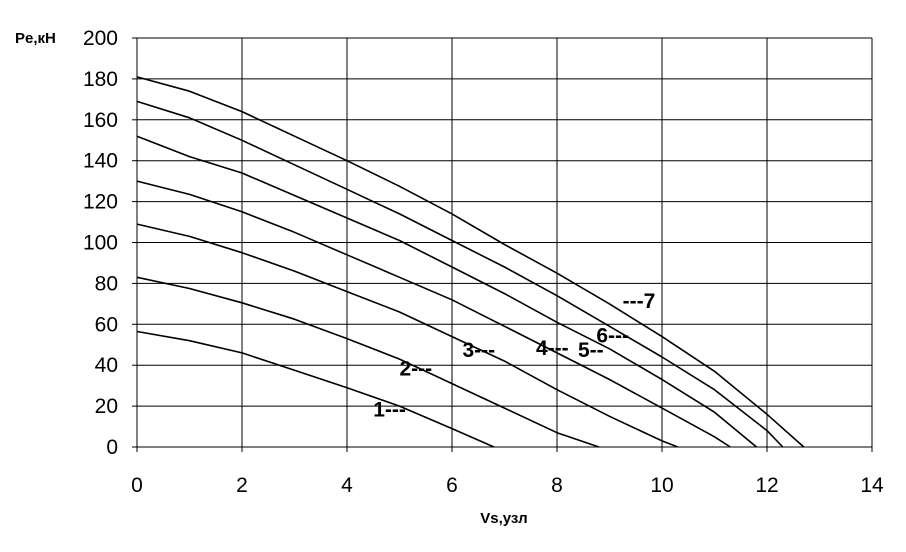 This screenshot has height=552, width=906. What do you see at coordinates (106, 406) in the screenshot?
I see `y-tick-label: 20` at bounding box center [106, 406].